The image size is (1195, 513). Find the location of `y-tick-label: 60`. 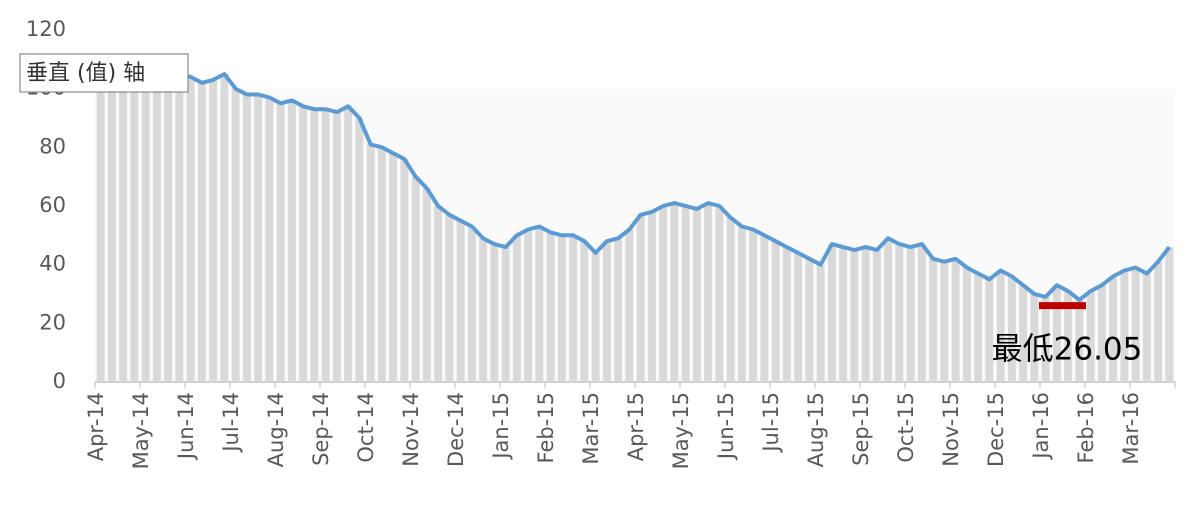

y-tick-label: 60 is located at coordinates (52, 205).